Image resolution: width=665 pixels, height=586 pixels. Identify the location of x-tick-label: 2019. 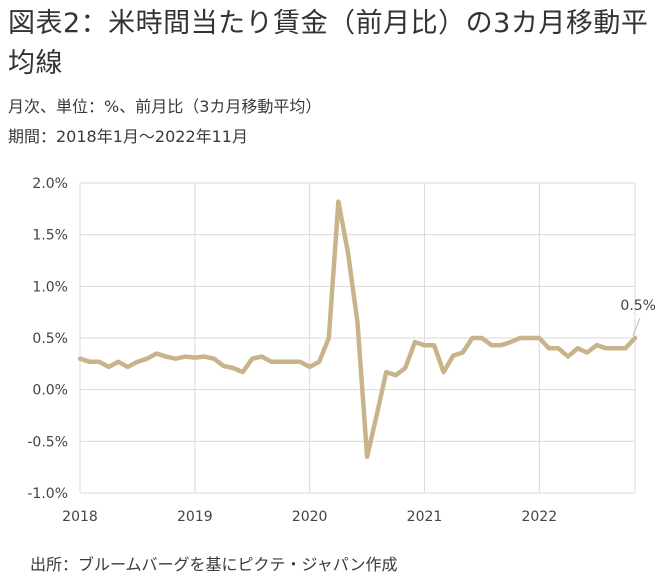
(195, 517).